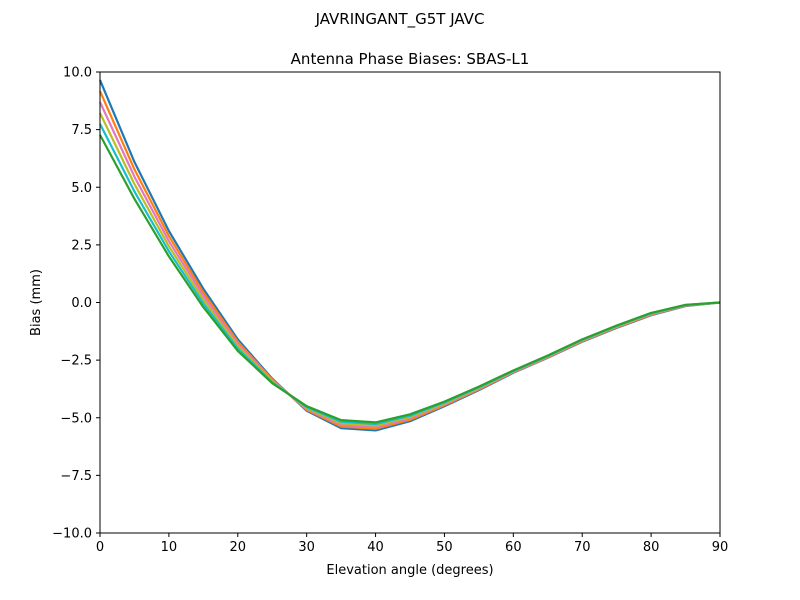 The image size is (800, 600). Describe the element at coordinates (81, 188) in the screenshot. I see `y-tick-label: 5.0` at that location.